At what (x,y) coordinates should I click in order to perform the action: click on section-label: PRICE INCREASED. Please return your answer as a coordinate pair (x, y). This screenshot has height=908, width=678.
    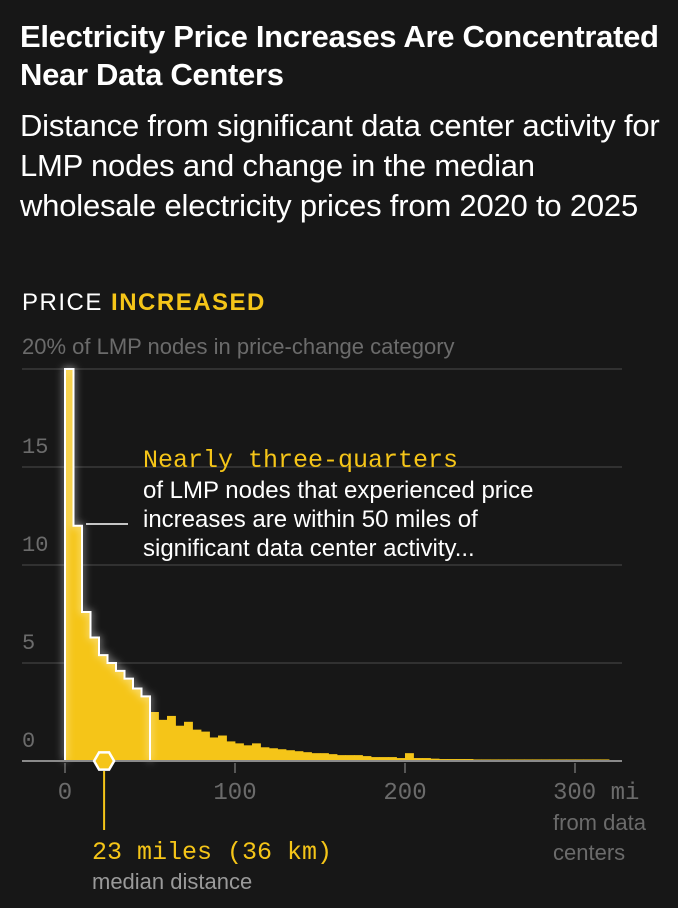
    Looking at the image, I should click on (144, 303).